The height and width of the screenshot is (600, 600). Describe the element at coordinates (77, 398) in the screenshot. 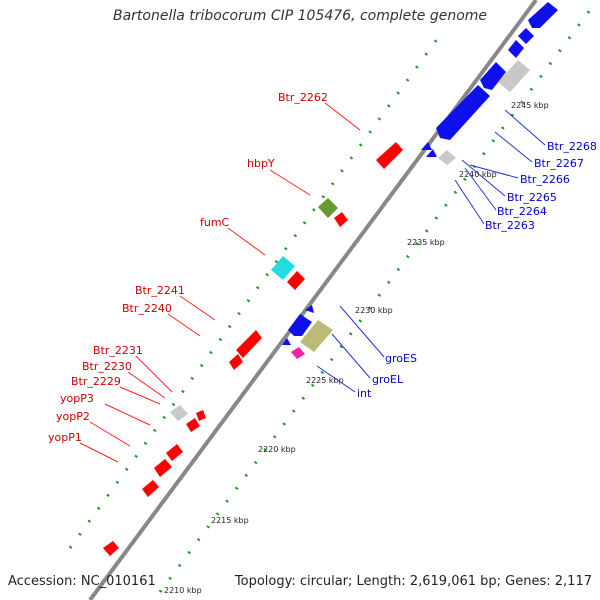

I see `label-yopp3: yopP3` at that location.